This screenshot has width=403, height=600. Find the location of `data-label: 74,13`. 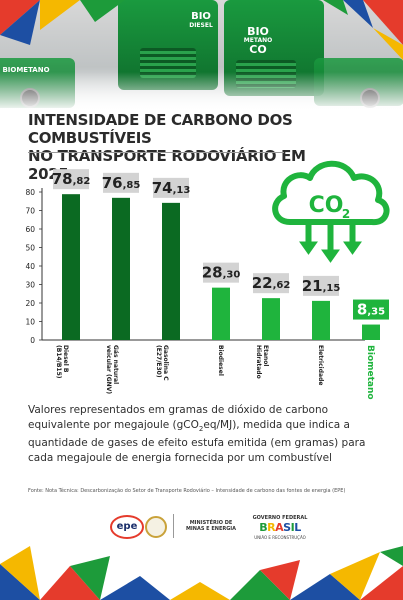

data-label: 74,13 is located at coordinates (171, 188).